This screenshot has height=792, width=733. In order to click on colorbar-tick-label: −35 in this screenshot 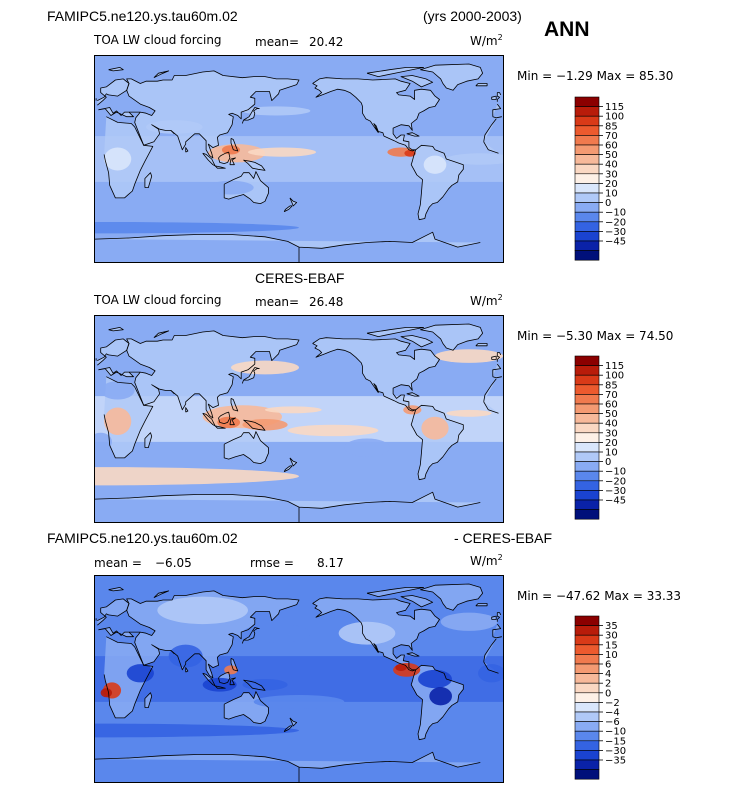, I will do `click(615, 761)`.